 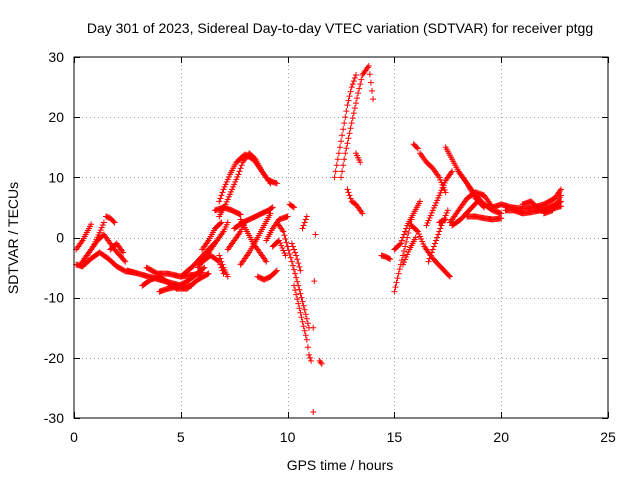 I want to click on y-tick-label: 0, so click(x=60, y=238).